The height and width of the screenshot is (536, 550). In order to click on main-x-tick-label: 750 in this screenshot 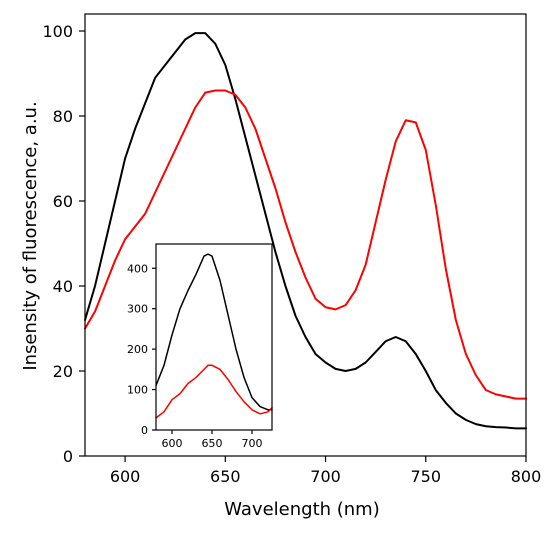, I will do `click(425, 476)`.